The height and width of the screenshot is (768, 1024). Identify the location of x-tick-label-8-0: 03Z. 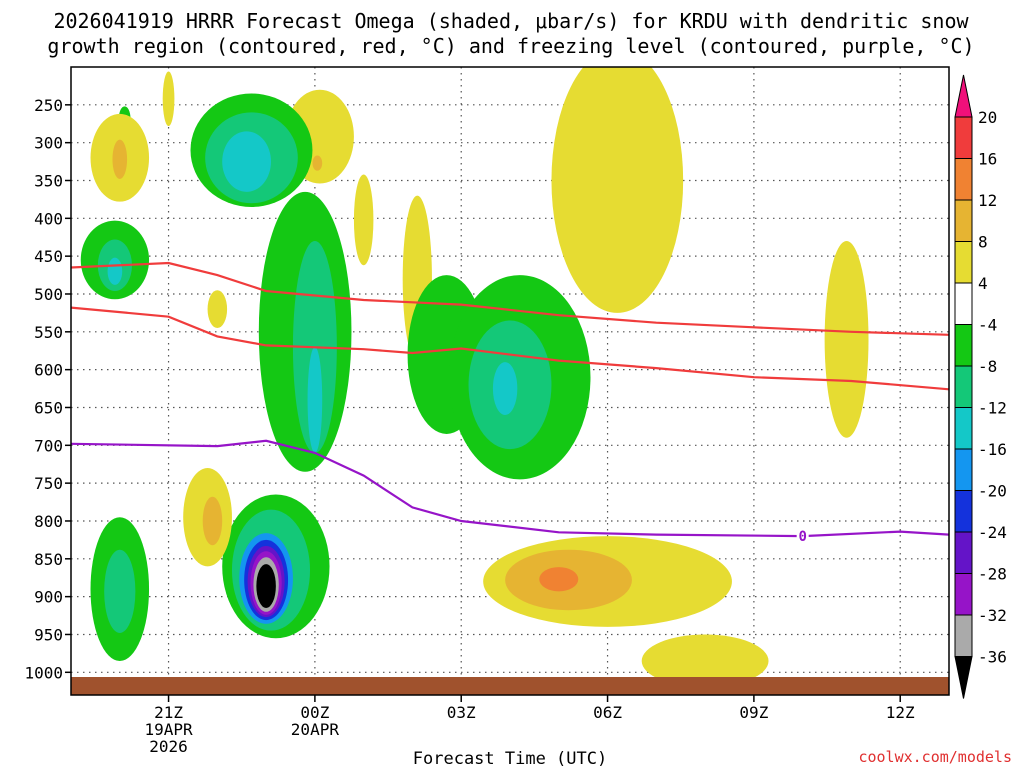
(461, 712).